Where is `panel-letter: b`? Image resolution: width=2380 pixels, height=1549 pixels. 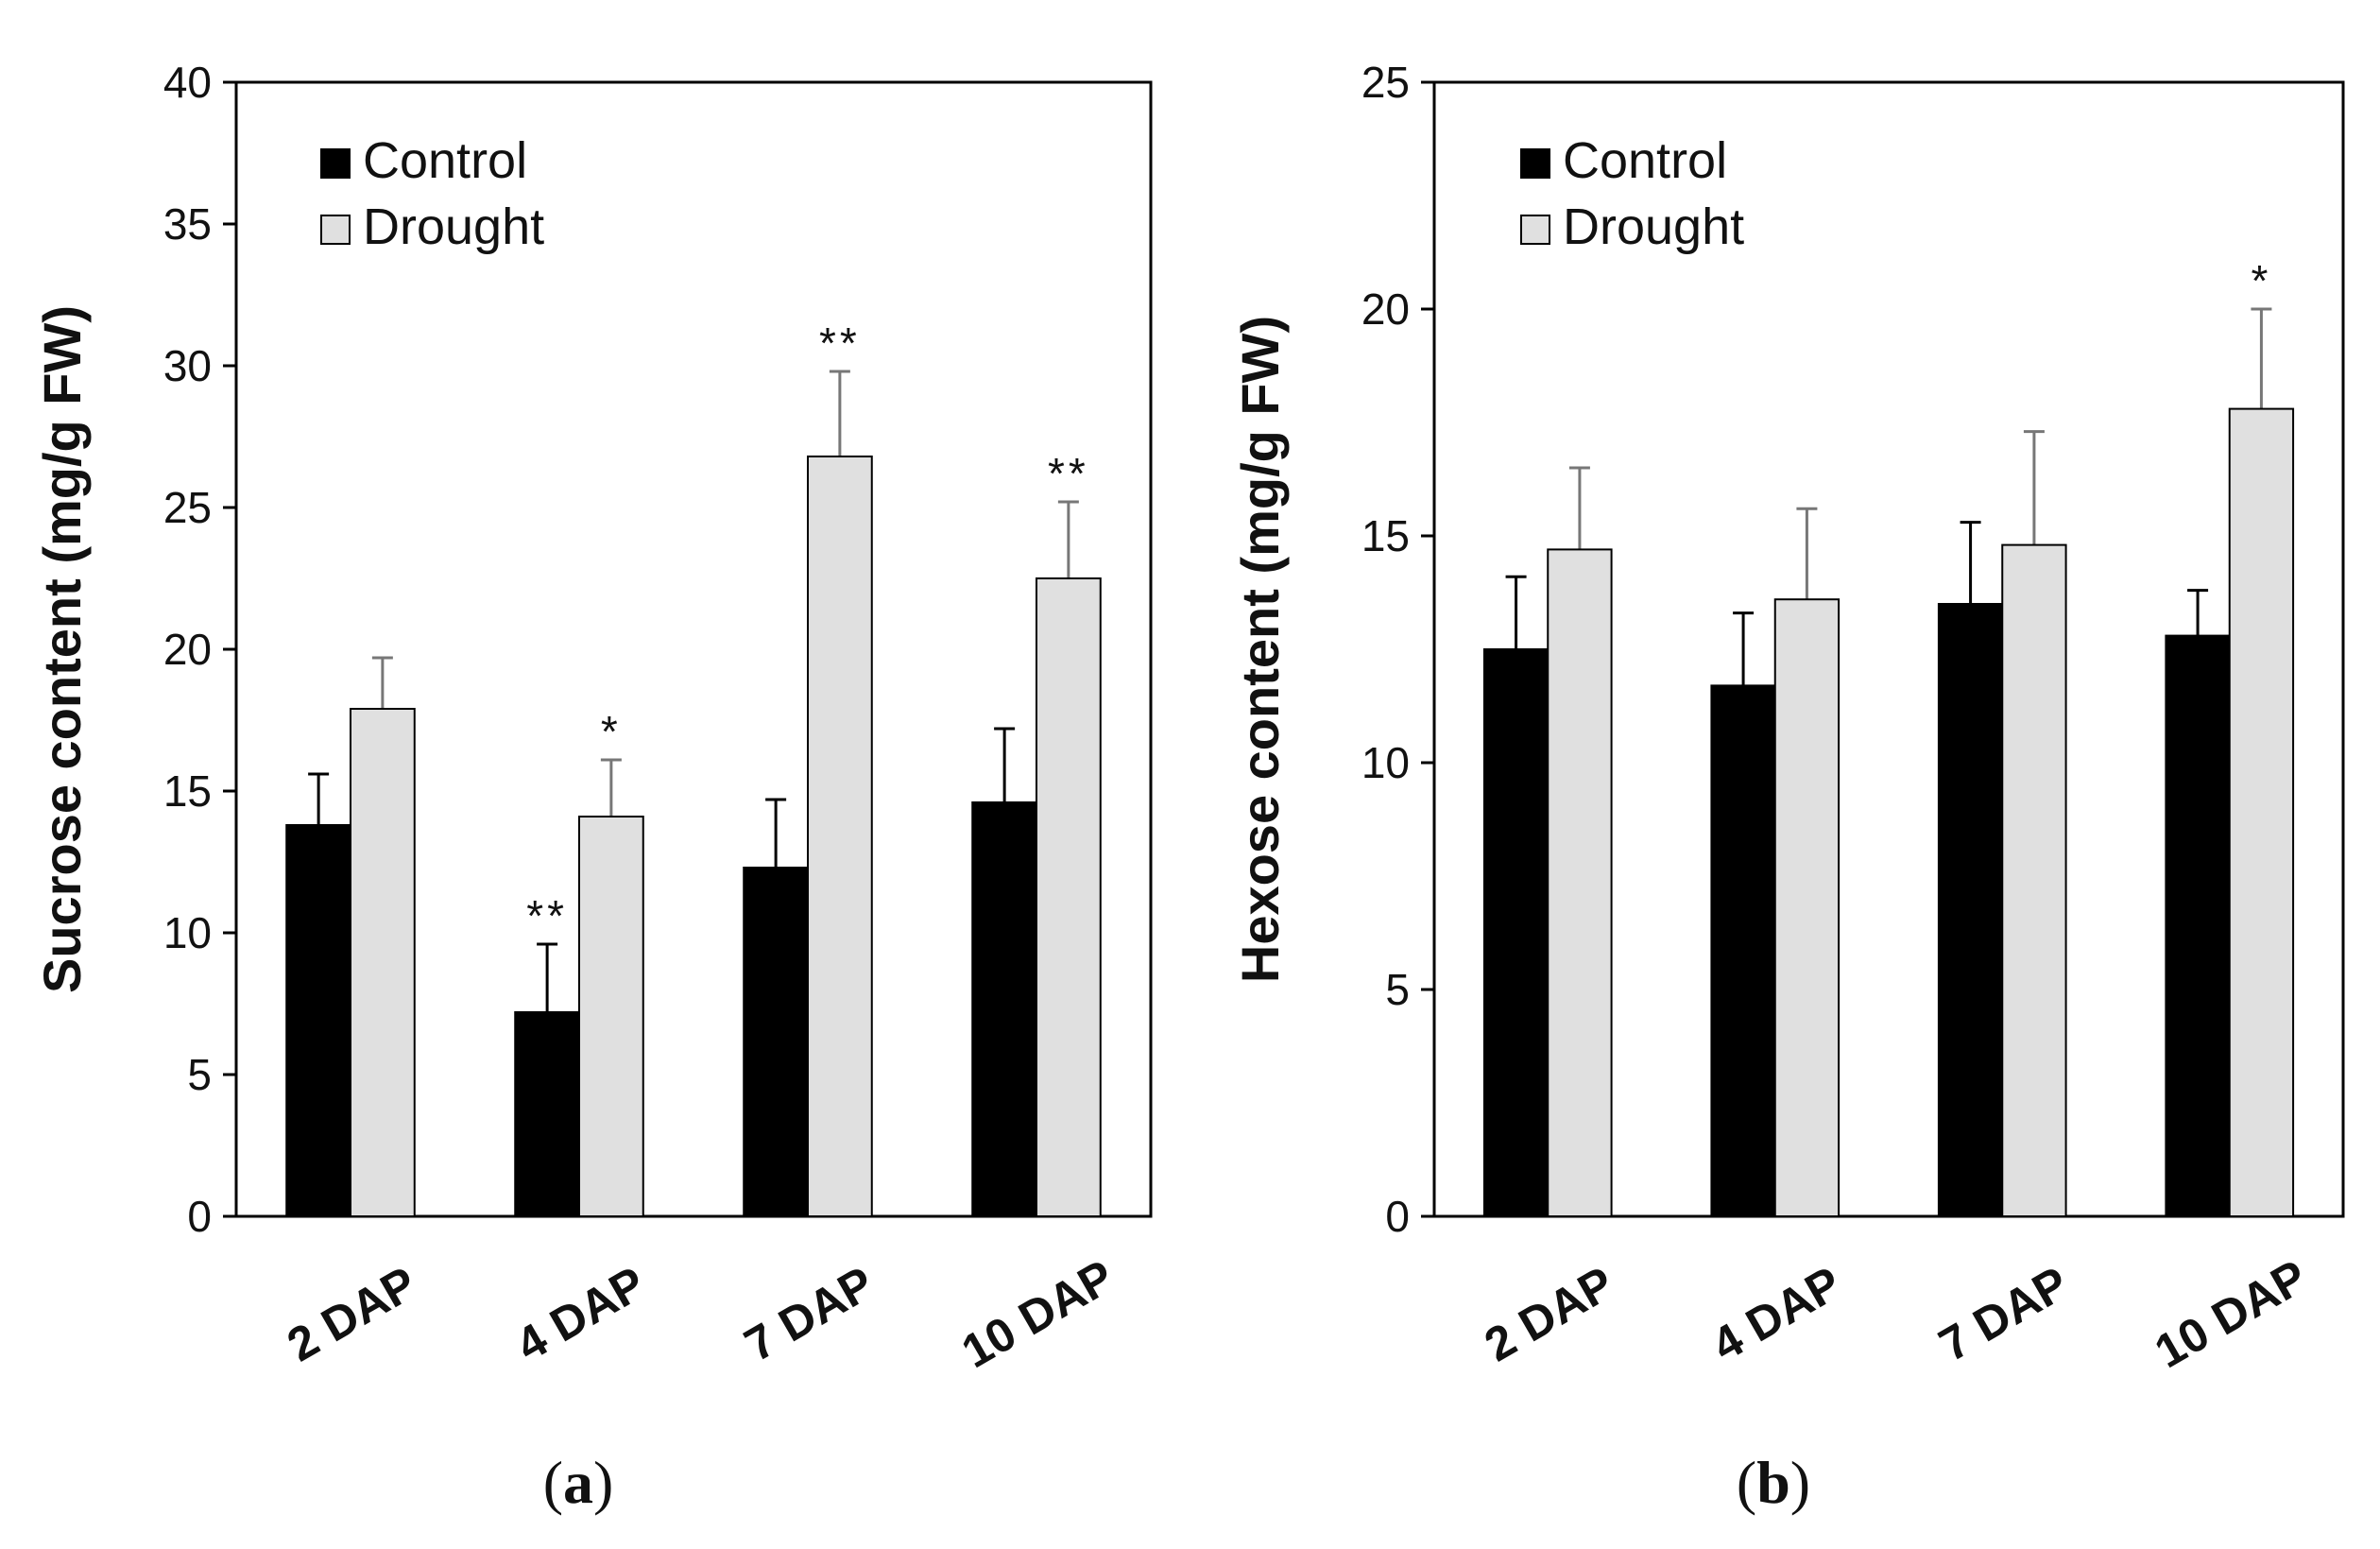
panel-letter: b is located at coordinates (1773, 1482).